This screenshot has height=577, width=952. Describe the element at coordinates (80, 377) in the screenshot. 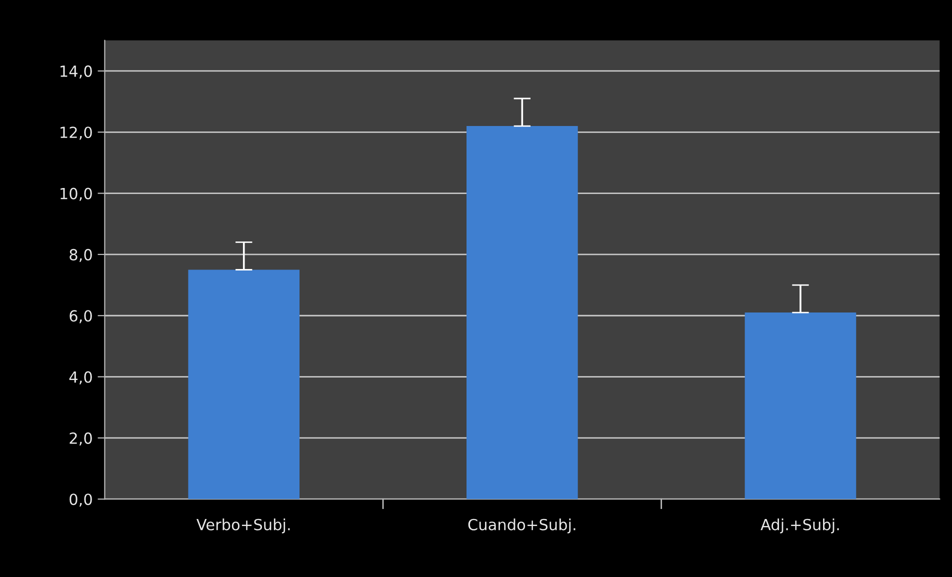

I see `y-tick-label: 4,0` at that location.